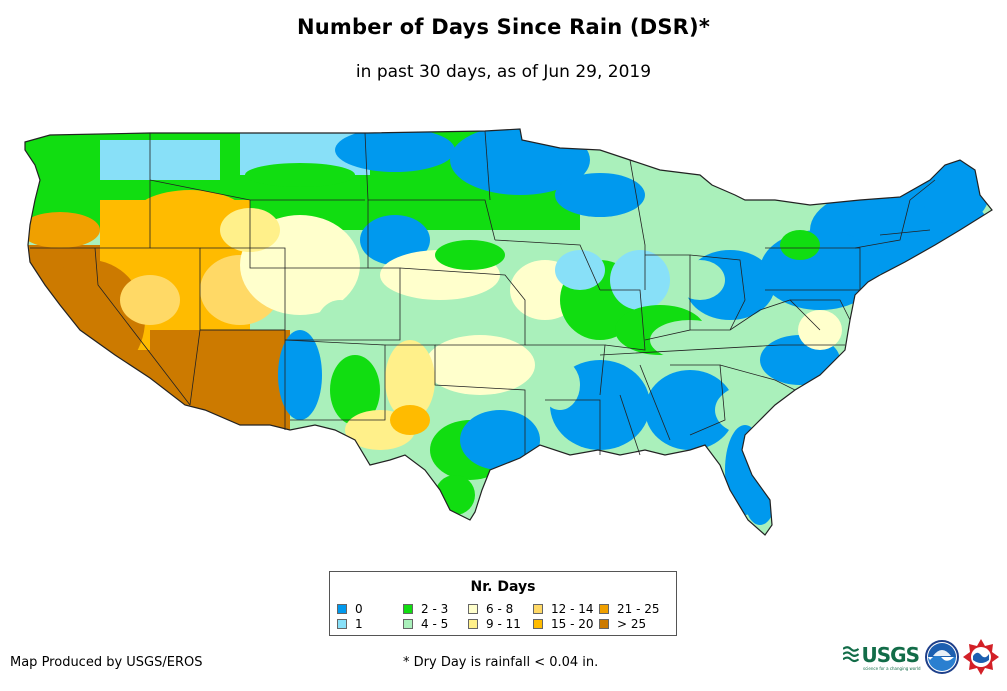 The image size is (1007, 691). I want to click on legend-item: 21 - 25, so click(629, 609).